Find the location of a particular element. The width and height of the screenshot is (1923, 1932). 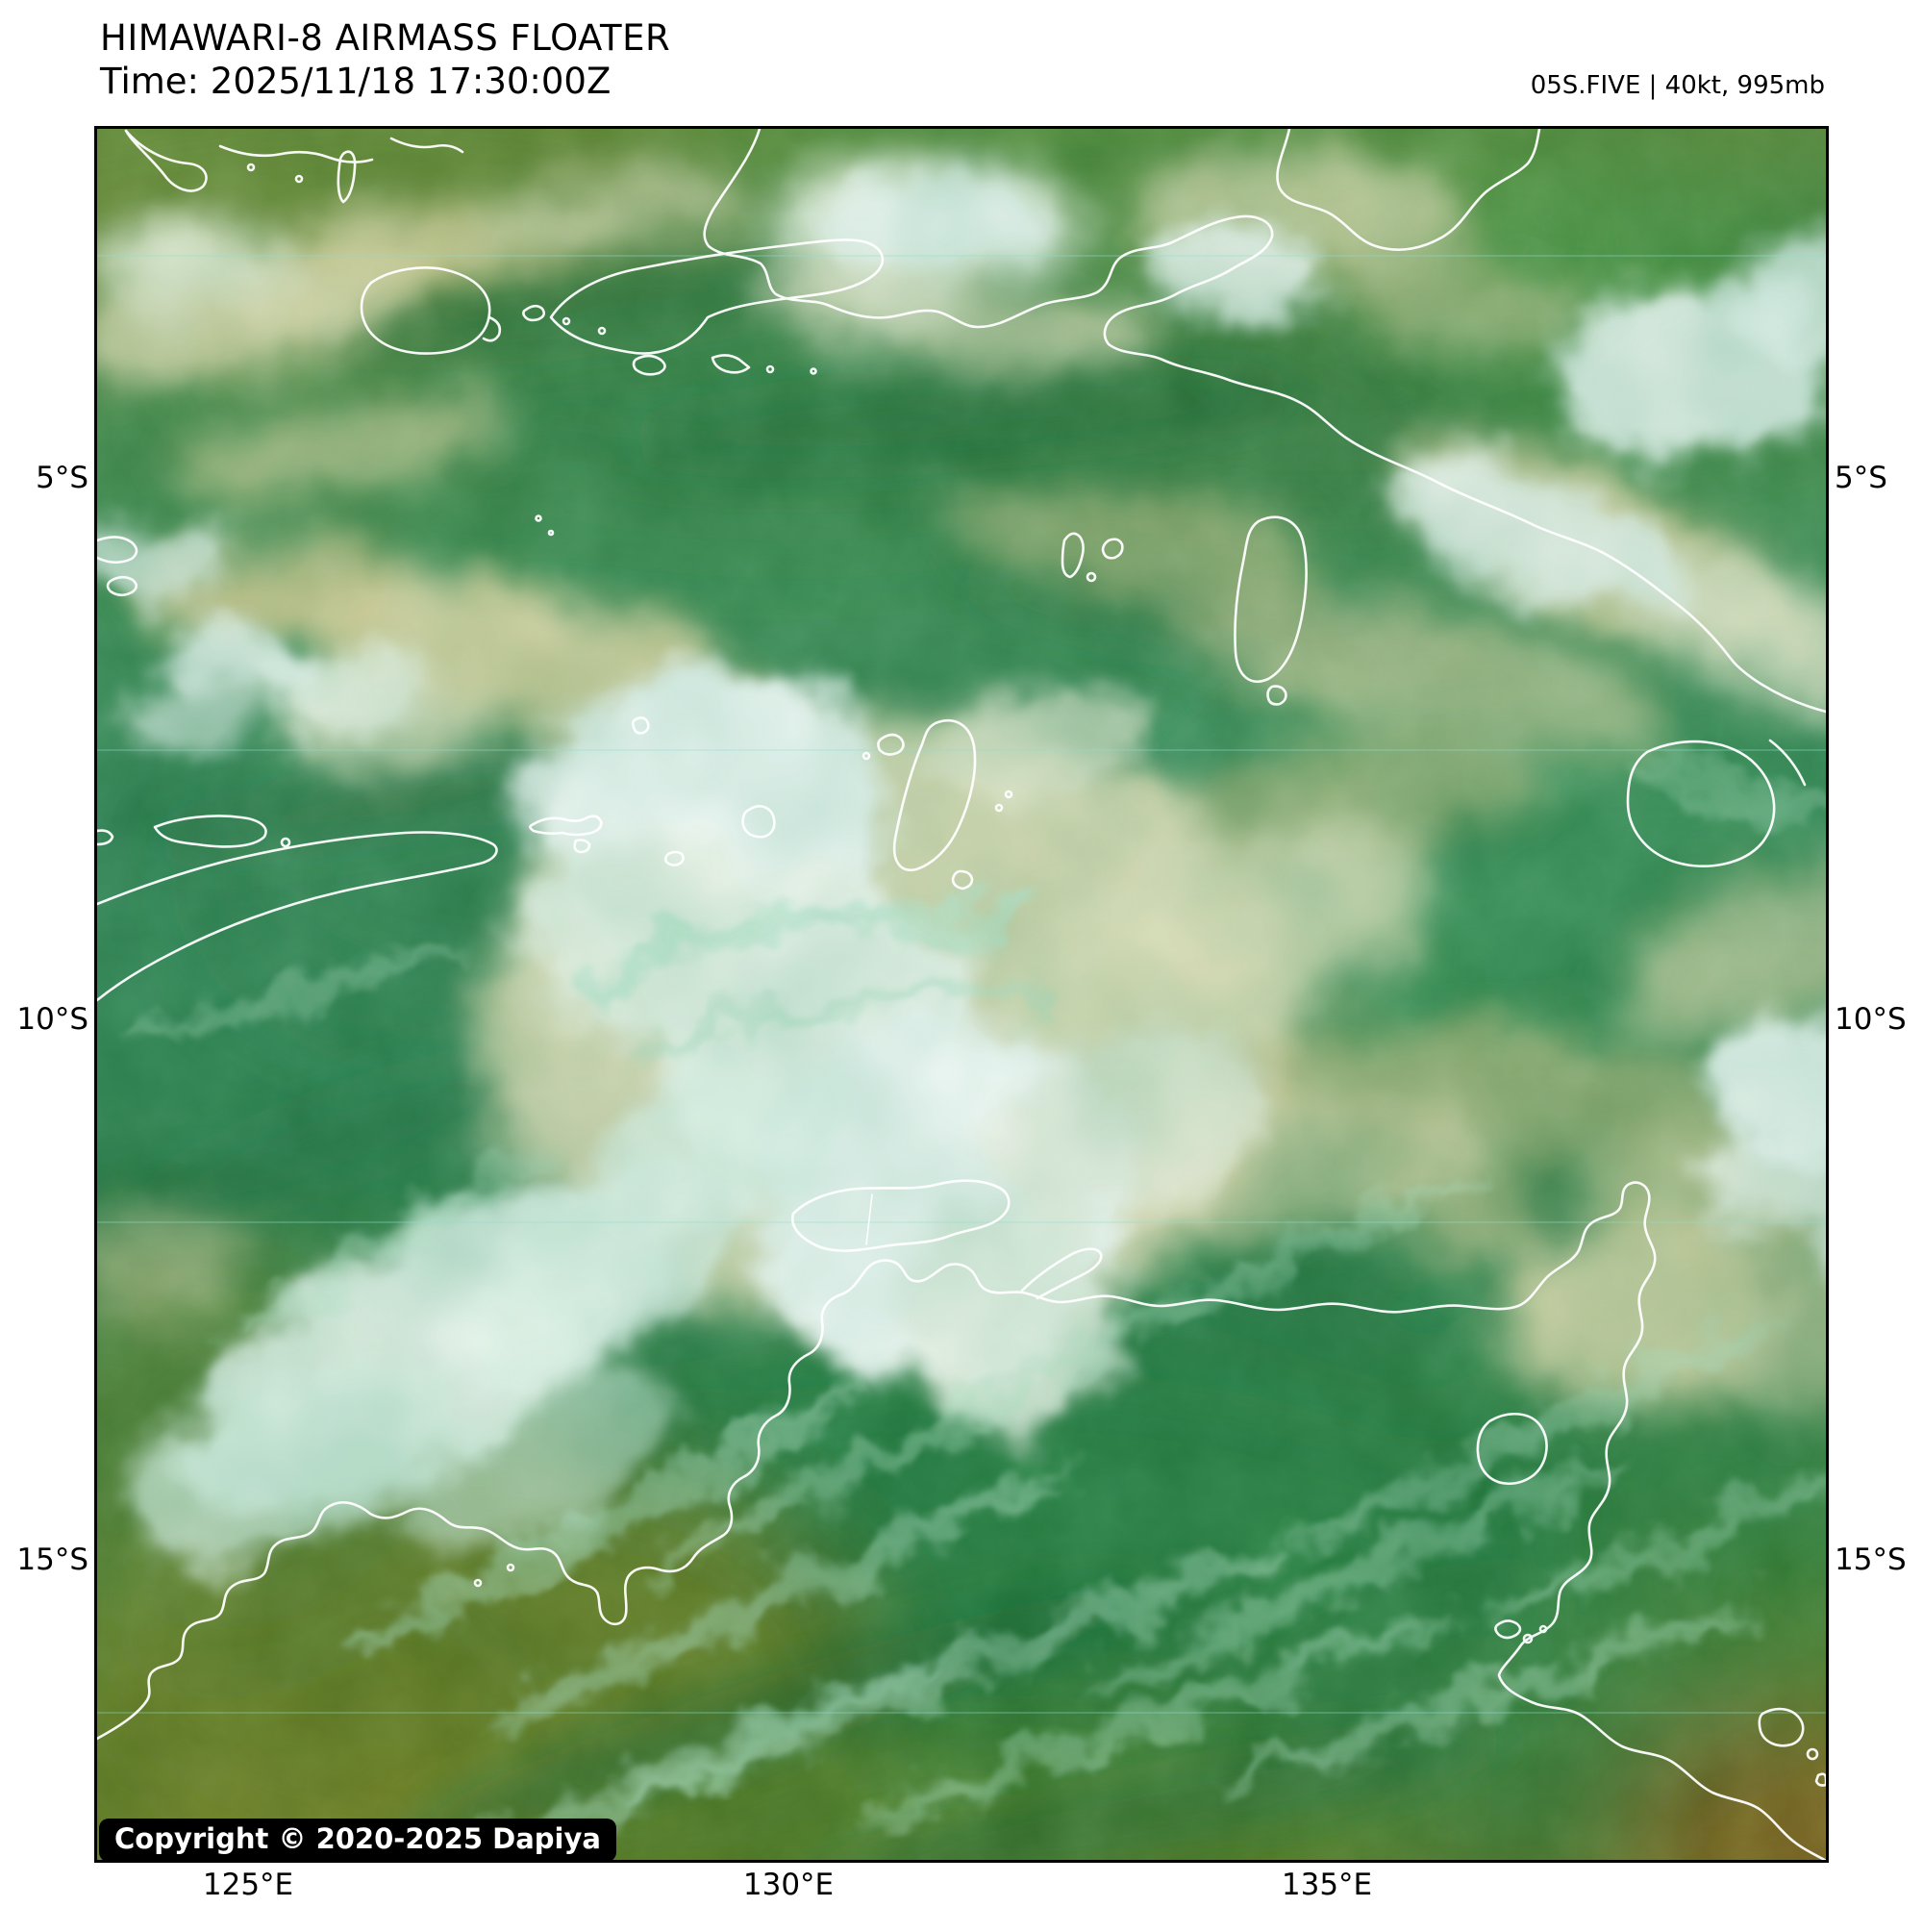

lon-label-130e: 130°E is located at coordinates (788, 1885).